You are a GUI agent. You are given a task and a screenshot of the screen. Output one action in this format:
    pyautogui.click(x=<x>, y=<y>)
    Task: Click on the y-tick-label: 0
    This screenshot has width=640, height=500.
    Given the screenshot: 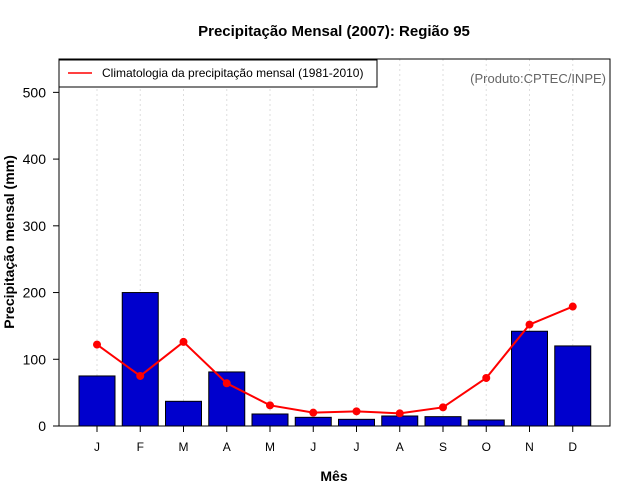 What is the action you would take?
    pyautogui.click(x=42, y=426)
    